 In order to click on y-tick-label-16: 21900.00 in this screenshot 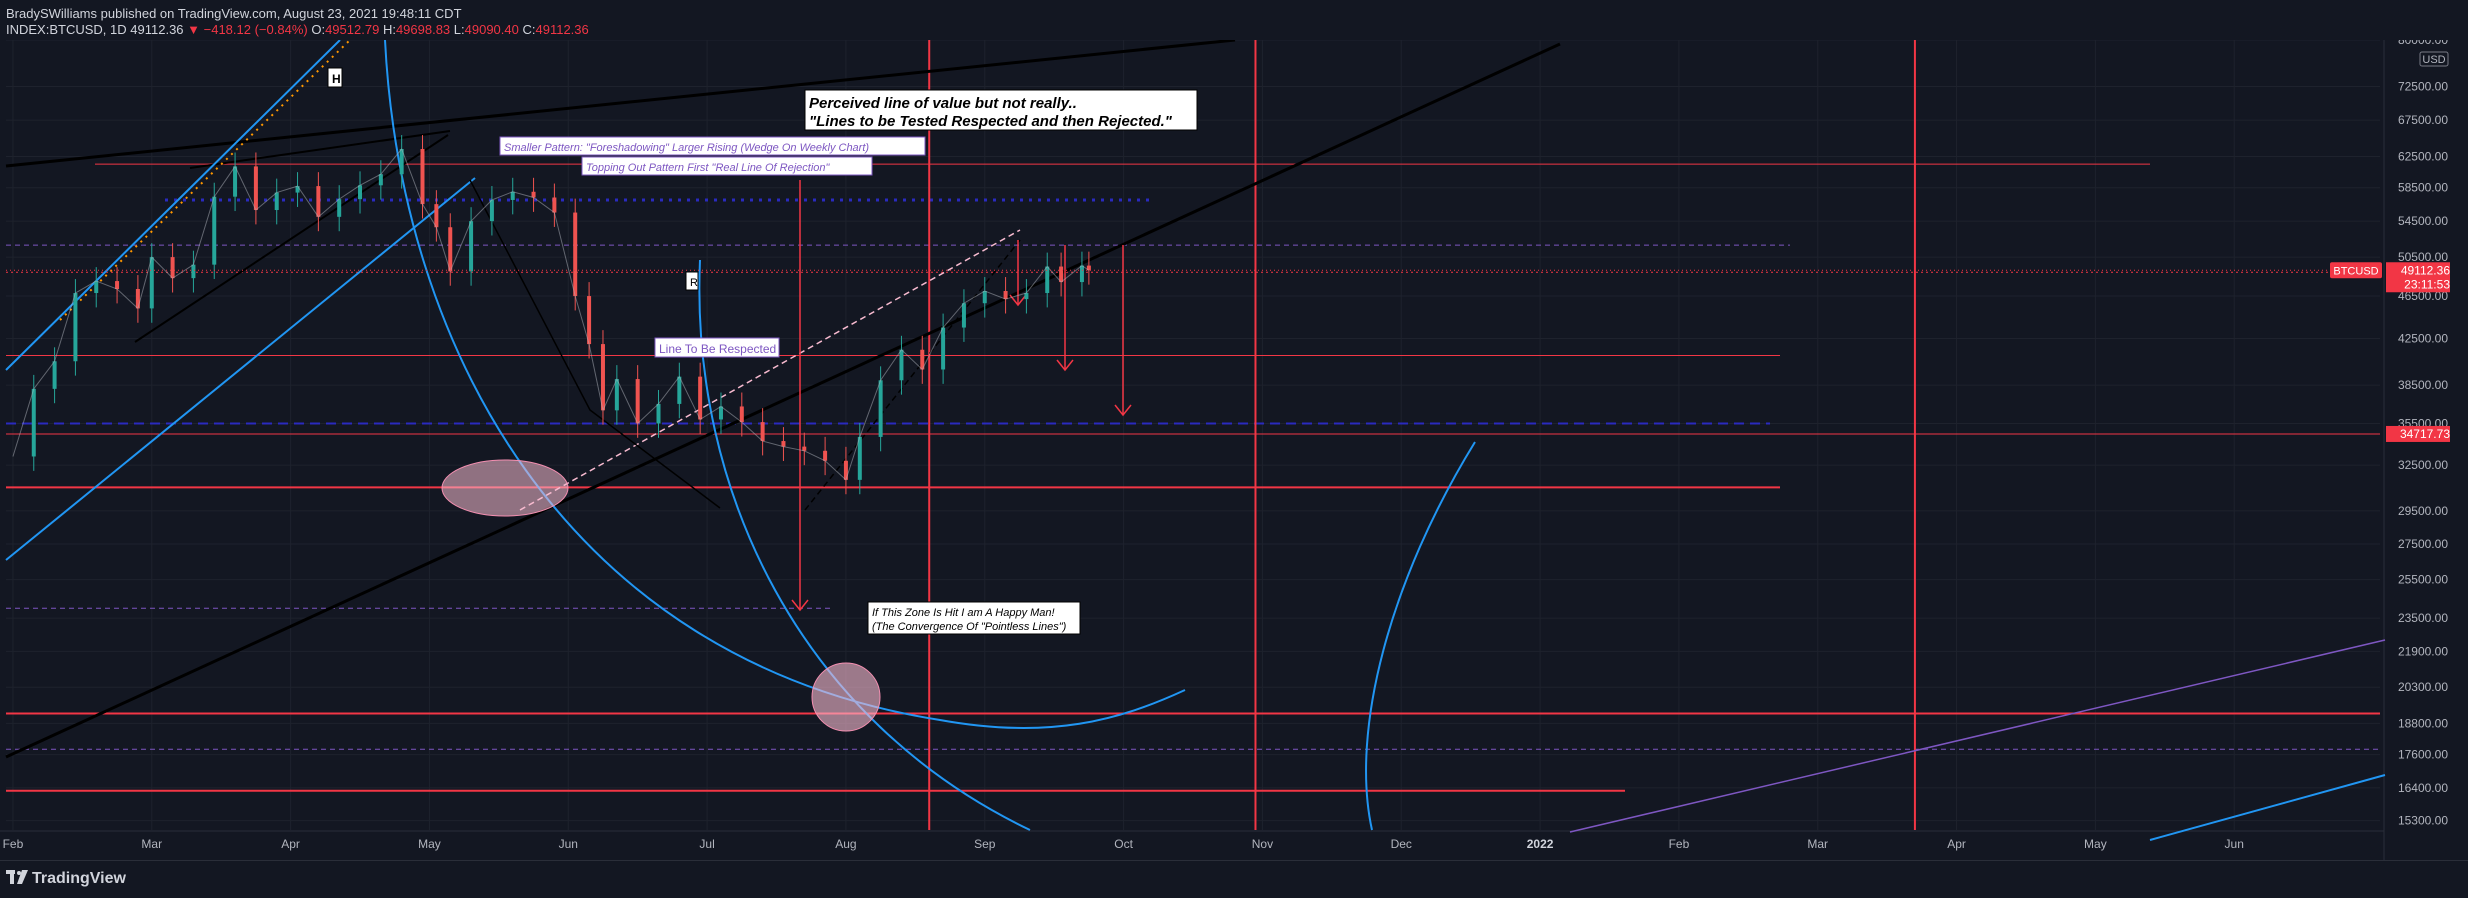, I will do `click(2423, 651)`.